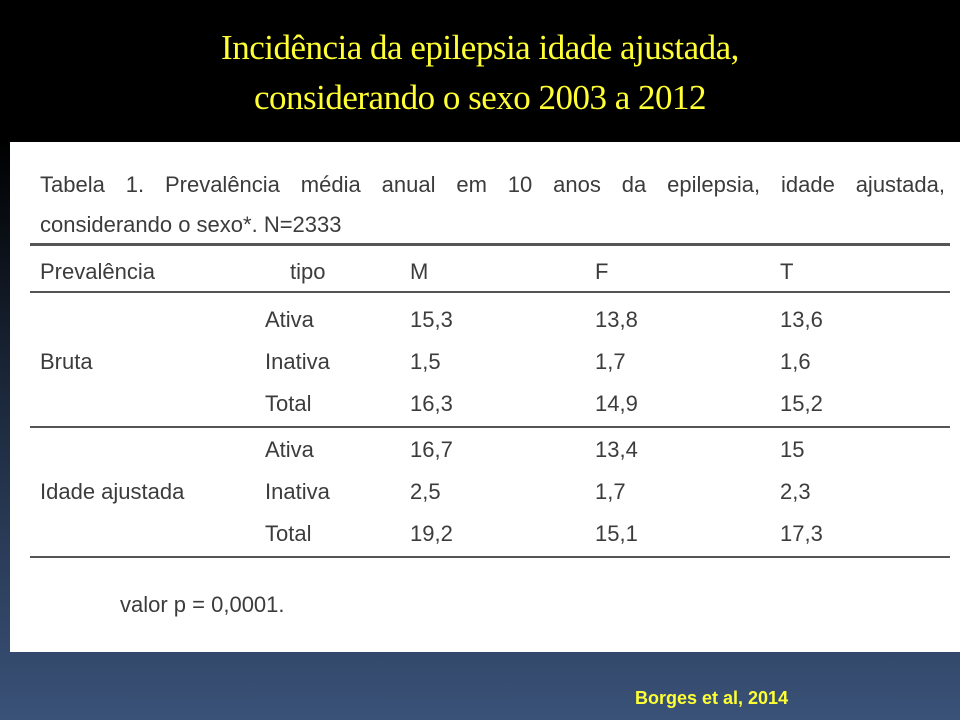 The height and width of the screenshot is (720, 960). I want to click on table-header-cell: T, so click(787, 271).